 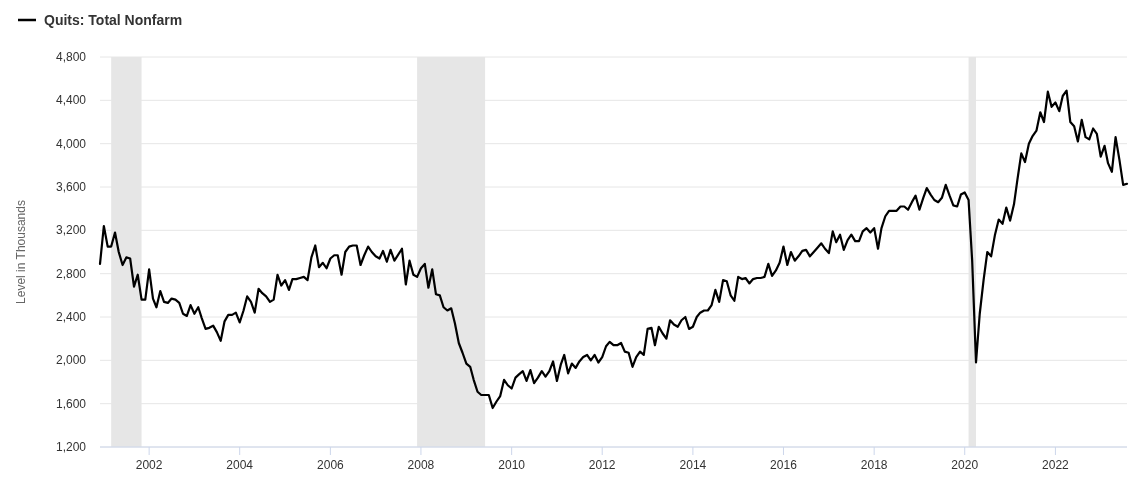 What do you see at coordinates (1056, 465) in the screenshot?
I see `x-tick-label: 2022` at bounding box center [1056, 465].